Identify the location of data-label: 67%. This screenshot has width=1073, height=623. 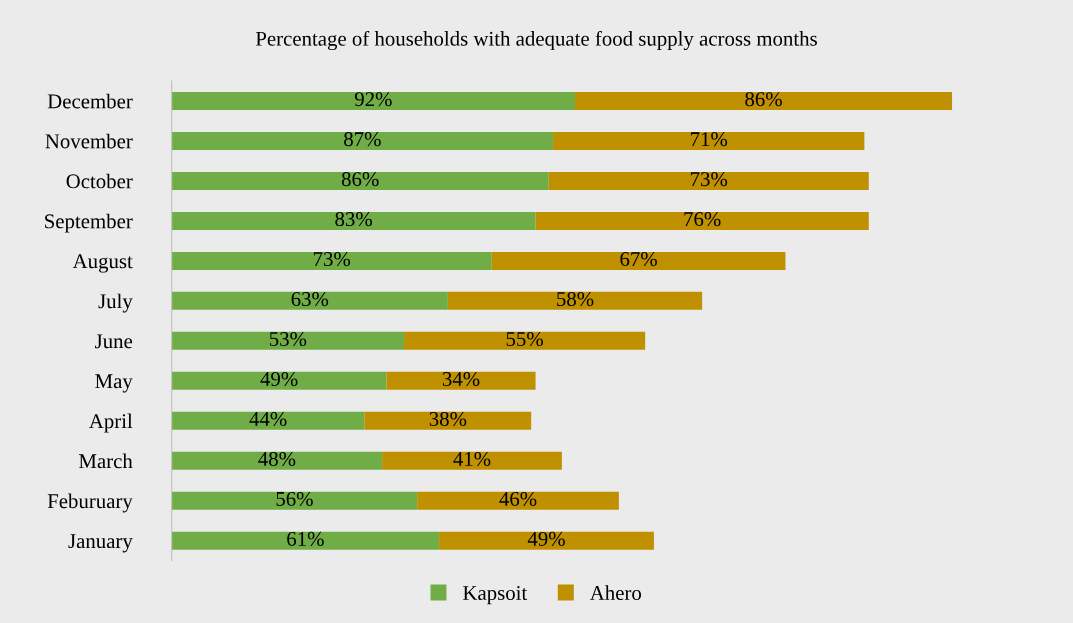
(638, 259).